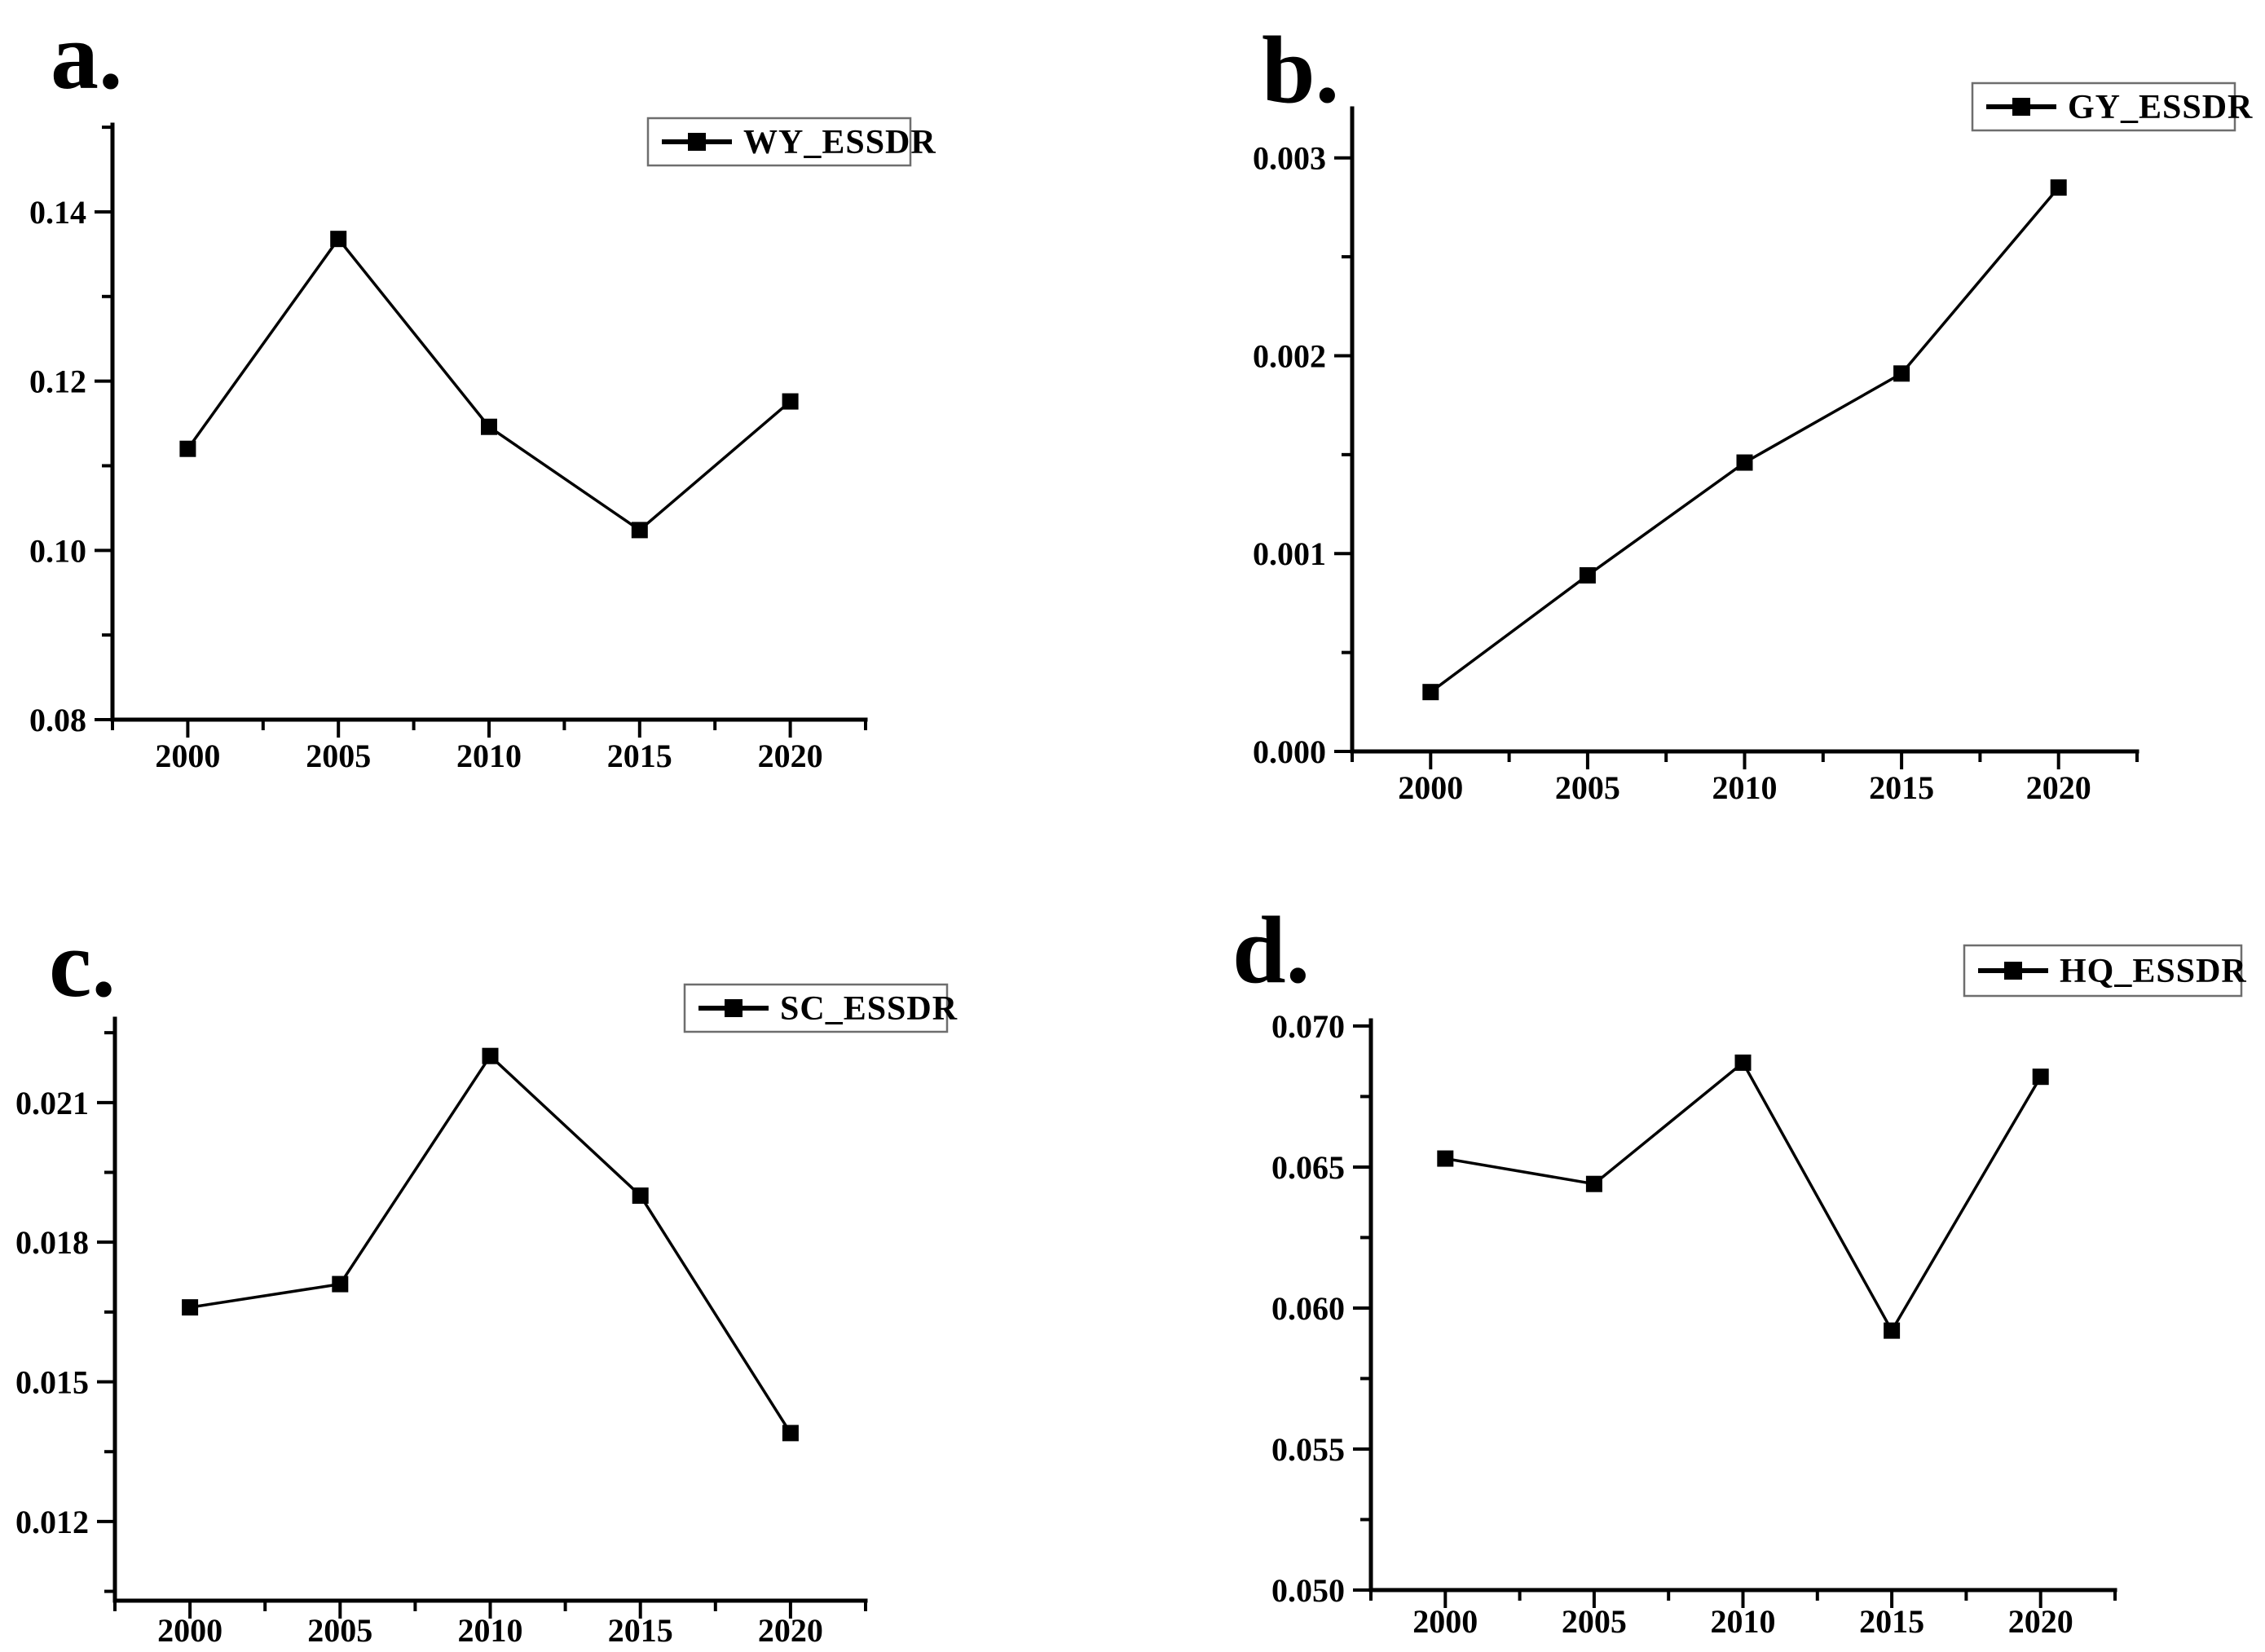 The image size is (2265, 1652). What do you see at coordinates (57, 212) in the screenshot?
I see `y-tick-label: 0.14` at bounding box center [57, 212].